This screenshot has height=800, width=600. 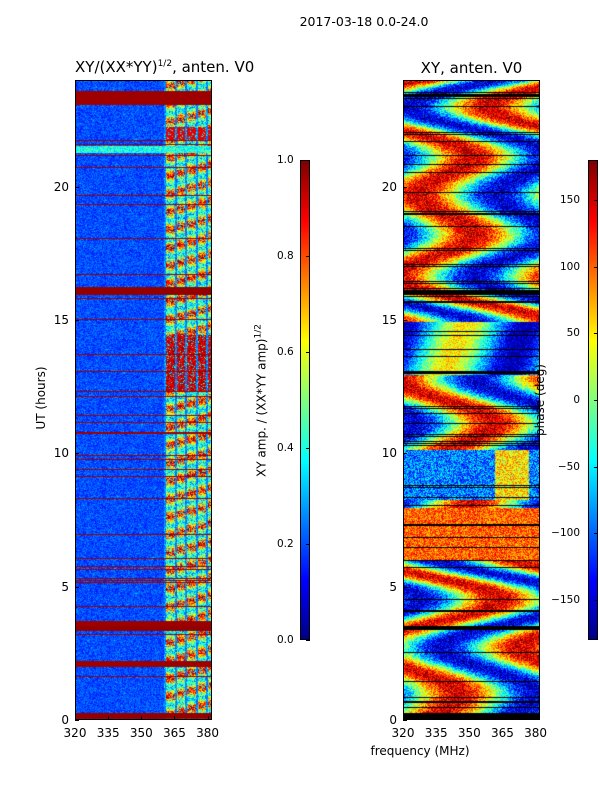 What do you see at coordinates (502, 733) in the screenshot?
I see `right-xtick-365: 365` at bounding box center [502, 733].